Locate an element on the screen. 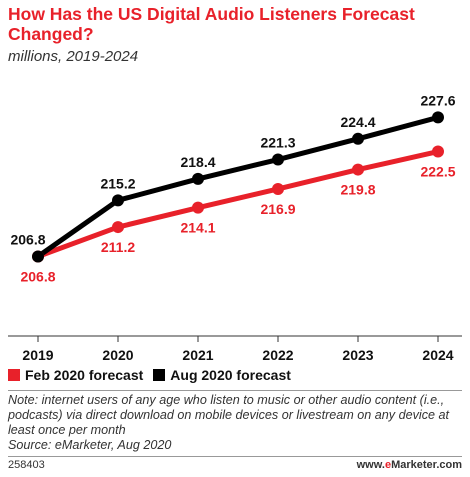  data-label-s1-2022: 221.3 is located at coordinates (277, 143).